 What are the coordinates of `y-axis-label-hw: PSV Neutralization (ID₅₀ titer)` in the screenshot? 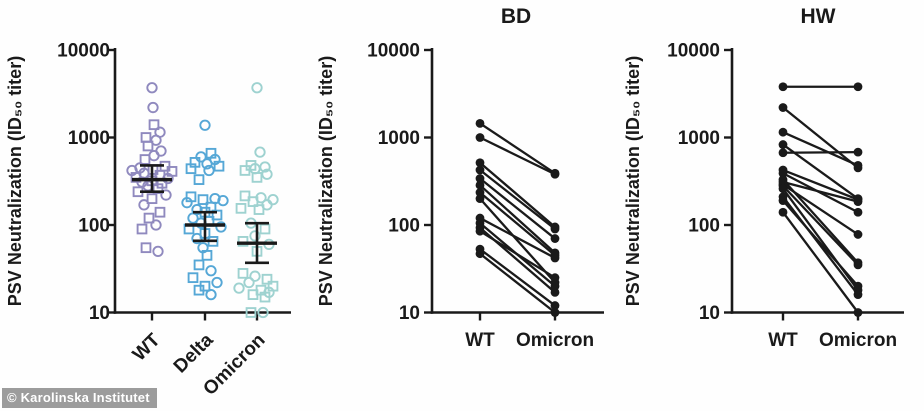 It's located at (633, 181).